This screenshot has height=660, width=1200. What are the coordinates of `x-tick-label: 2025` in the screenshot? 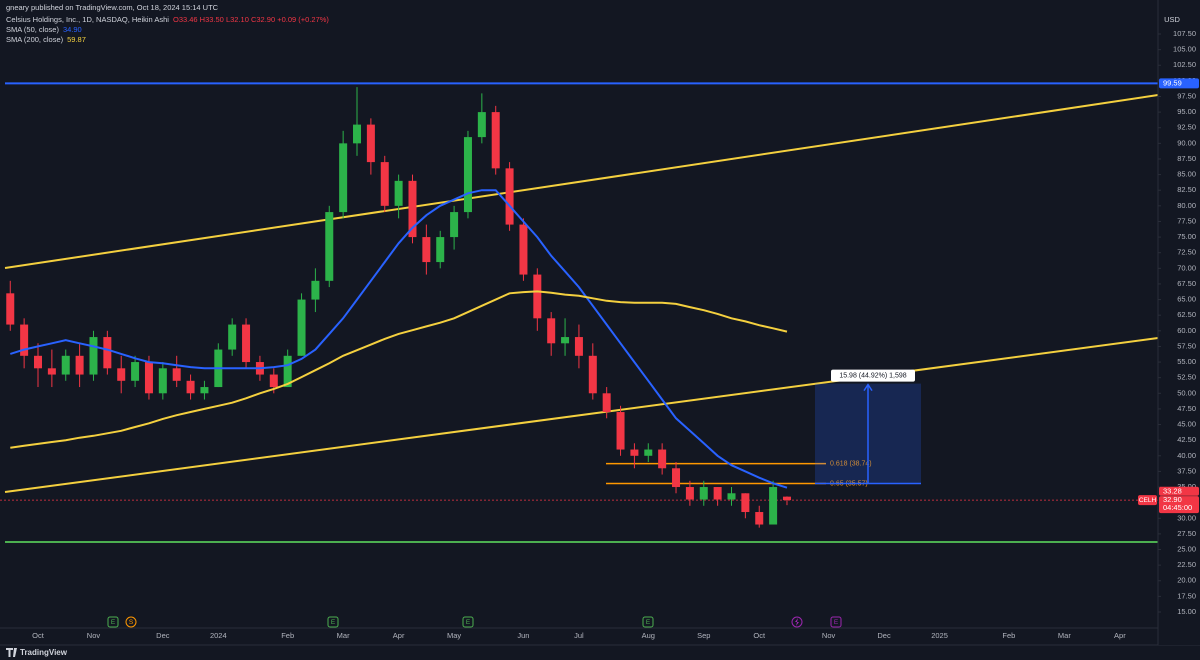 It's located at (939, 635).